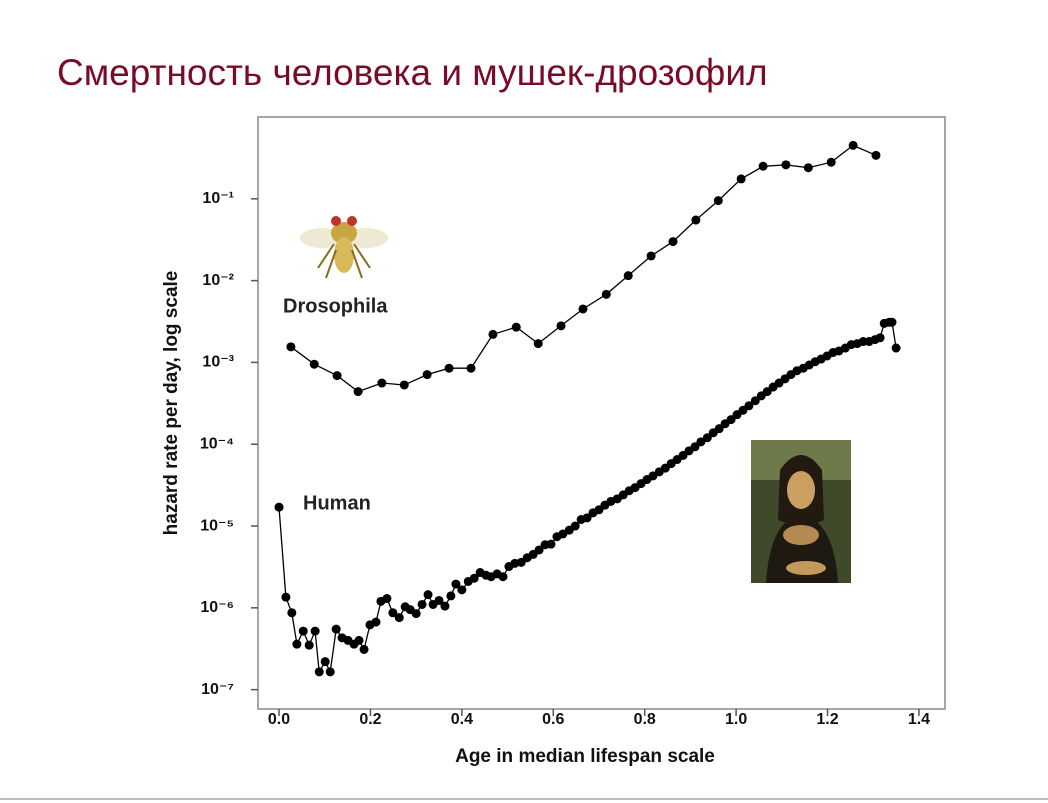 The height and width of the screenshot is (803, 1048). I want to click on y-tick-label: 10⁻³, so click(218, 362).